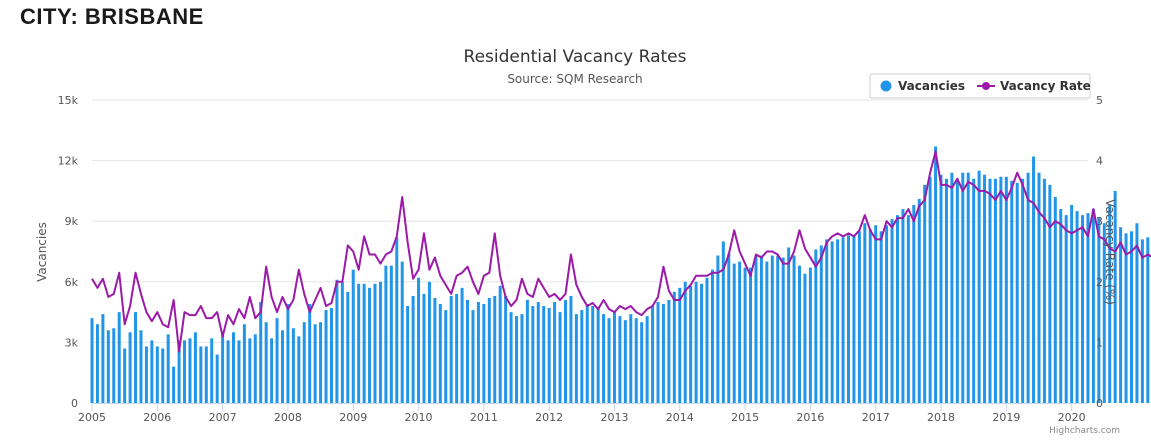  I want to click on chart-credits: Highcharts.com, so click(1084, 431).